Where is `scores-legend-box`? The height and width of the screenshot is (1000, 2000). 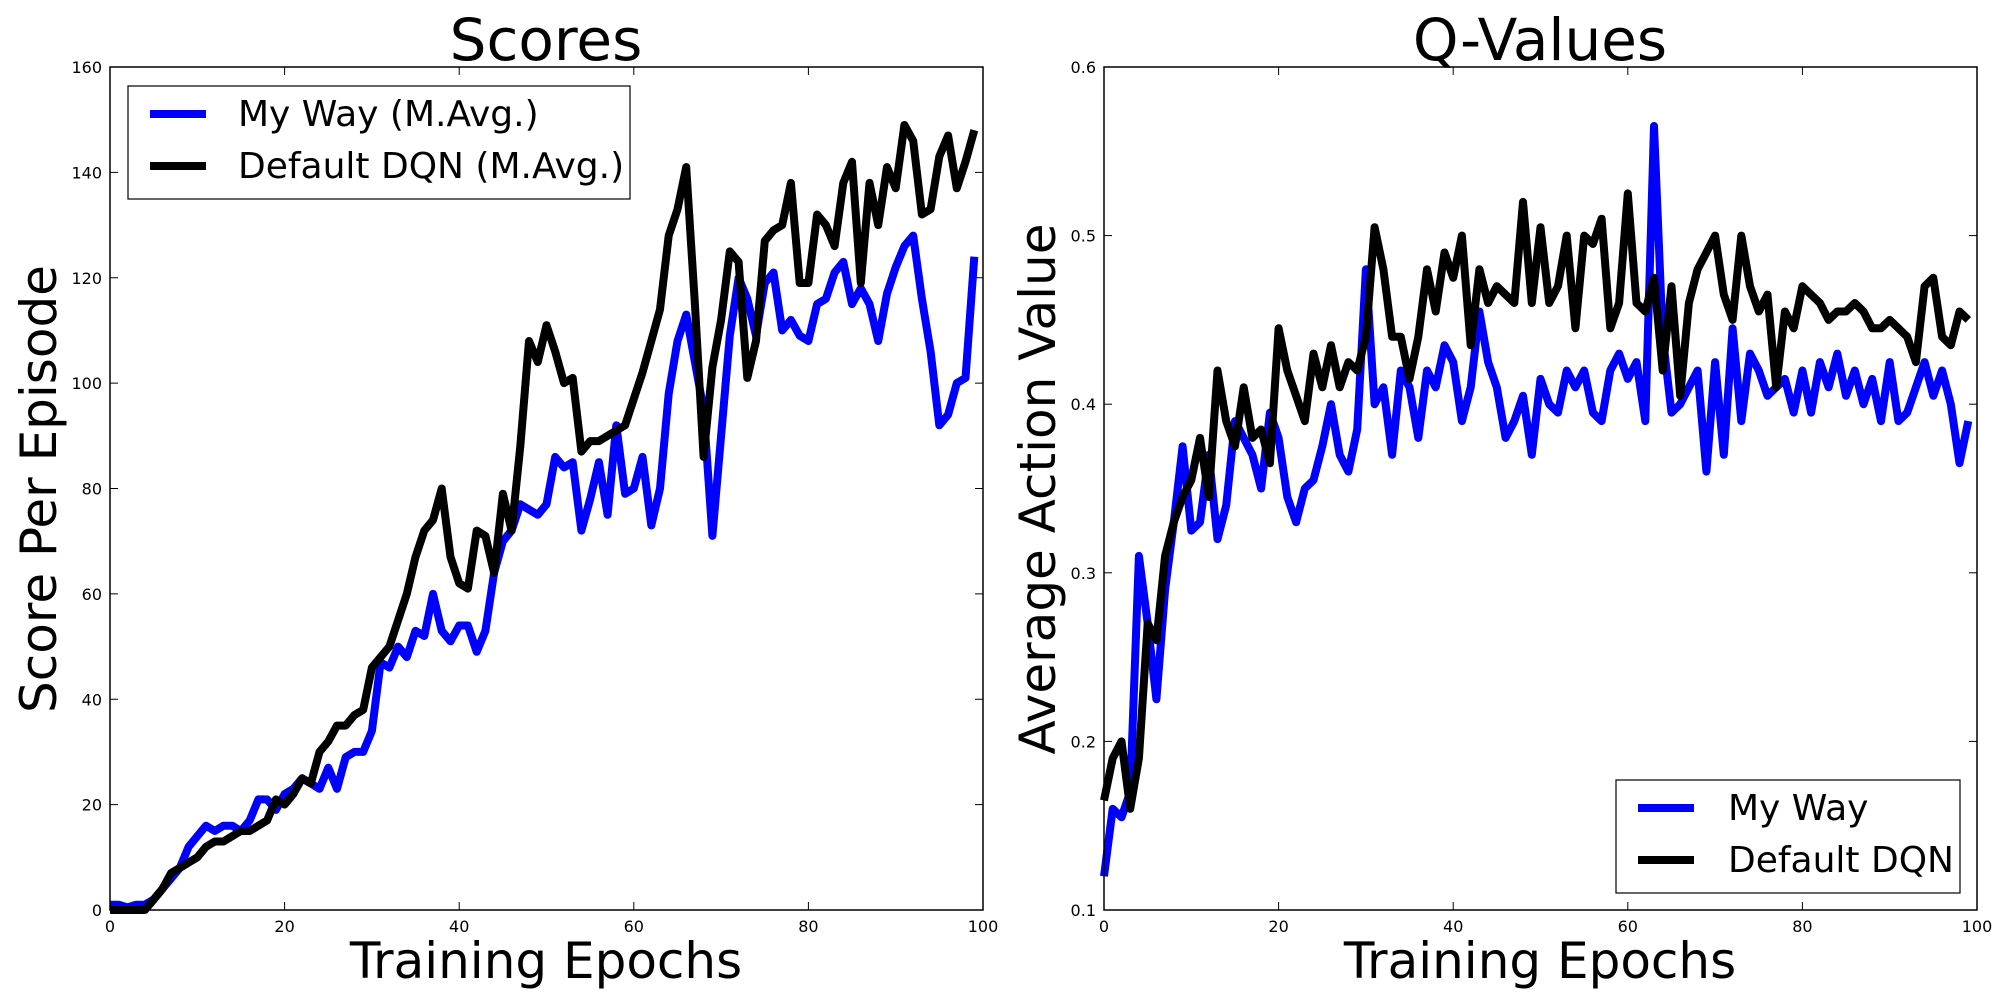 scores-legend-box is located at coordinates (379, 142).